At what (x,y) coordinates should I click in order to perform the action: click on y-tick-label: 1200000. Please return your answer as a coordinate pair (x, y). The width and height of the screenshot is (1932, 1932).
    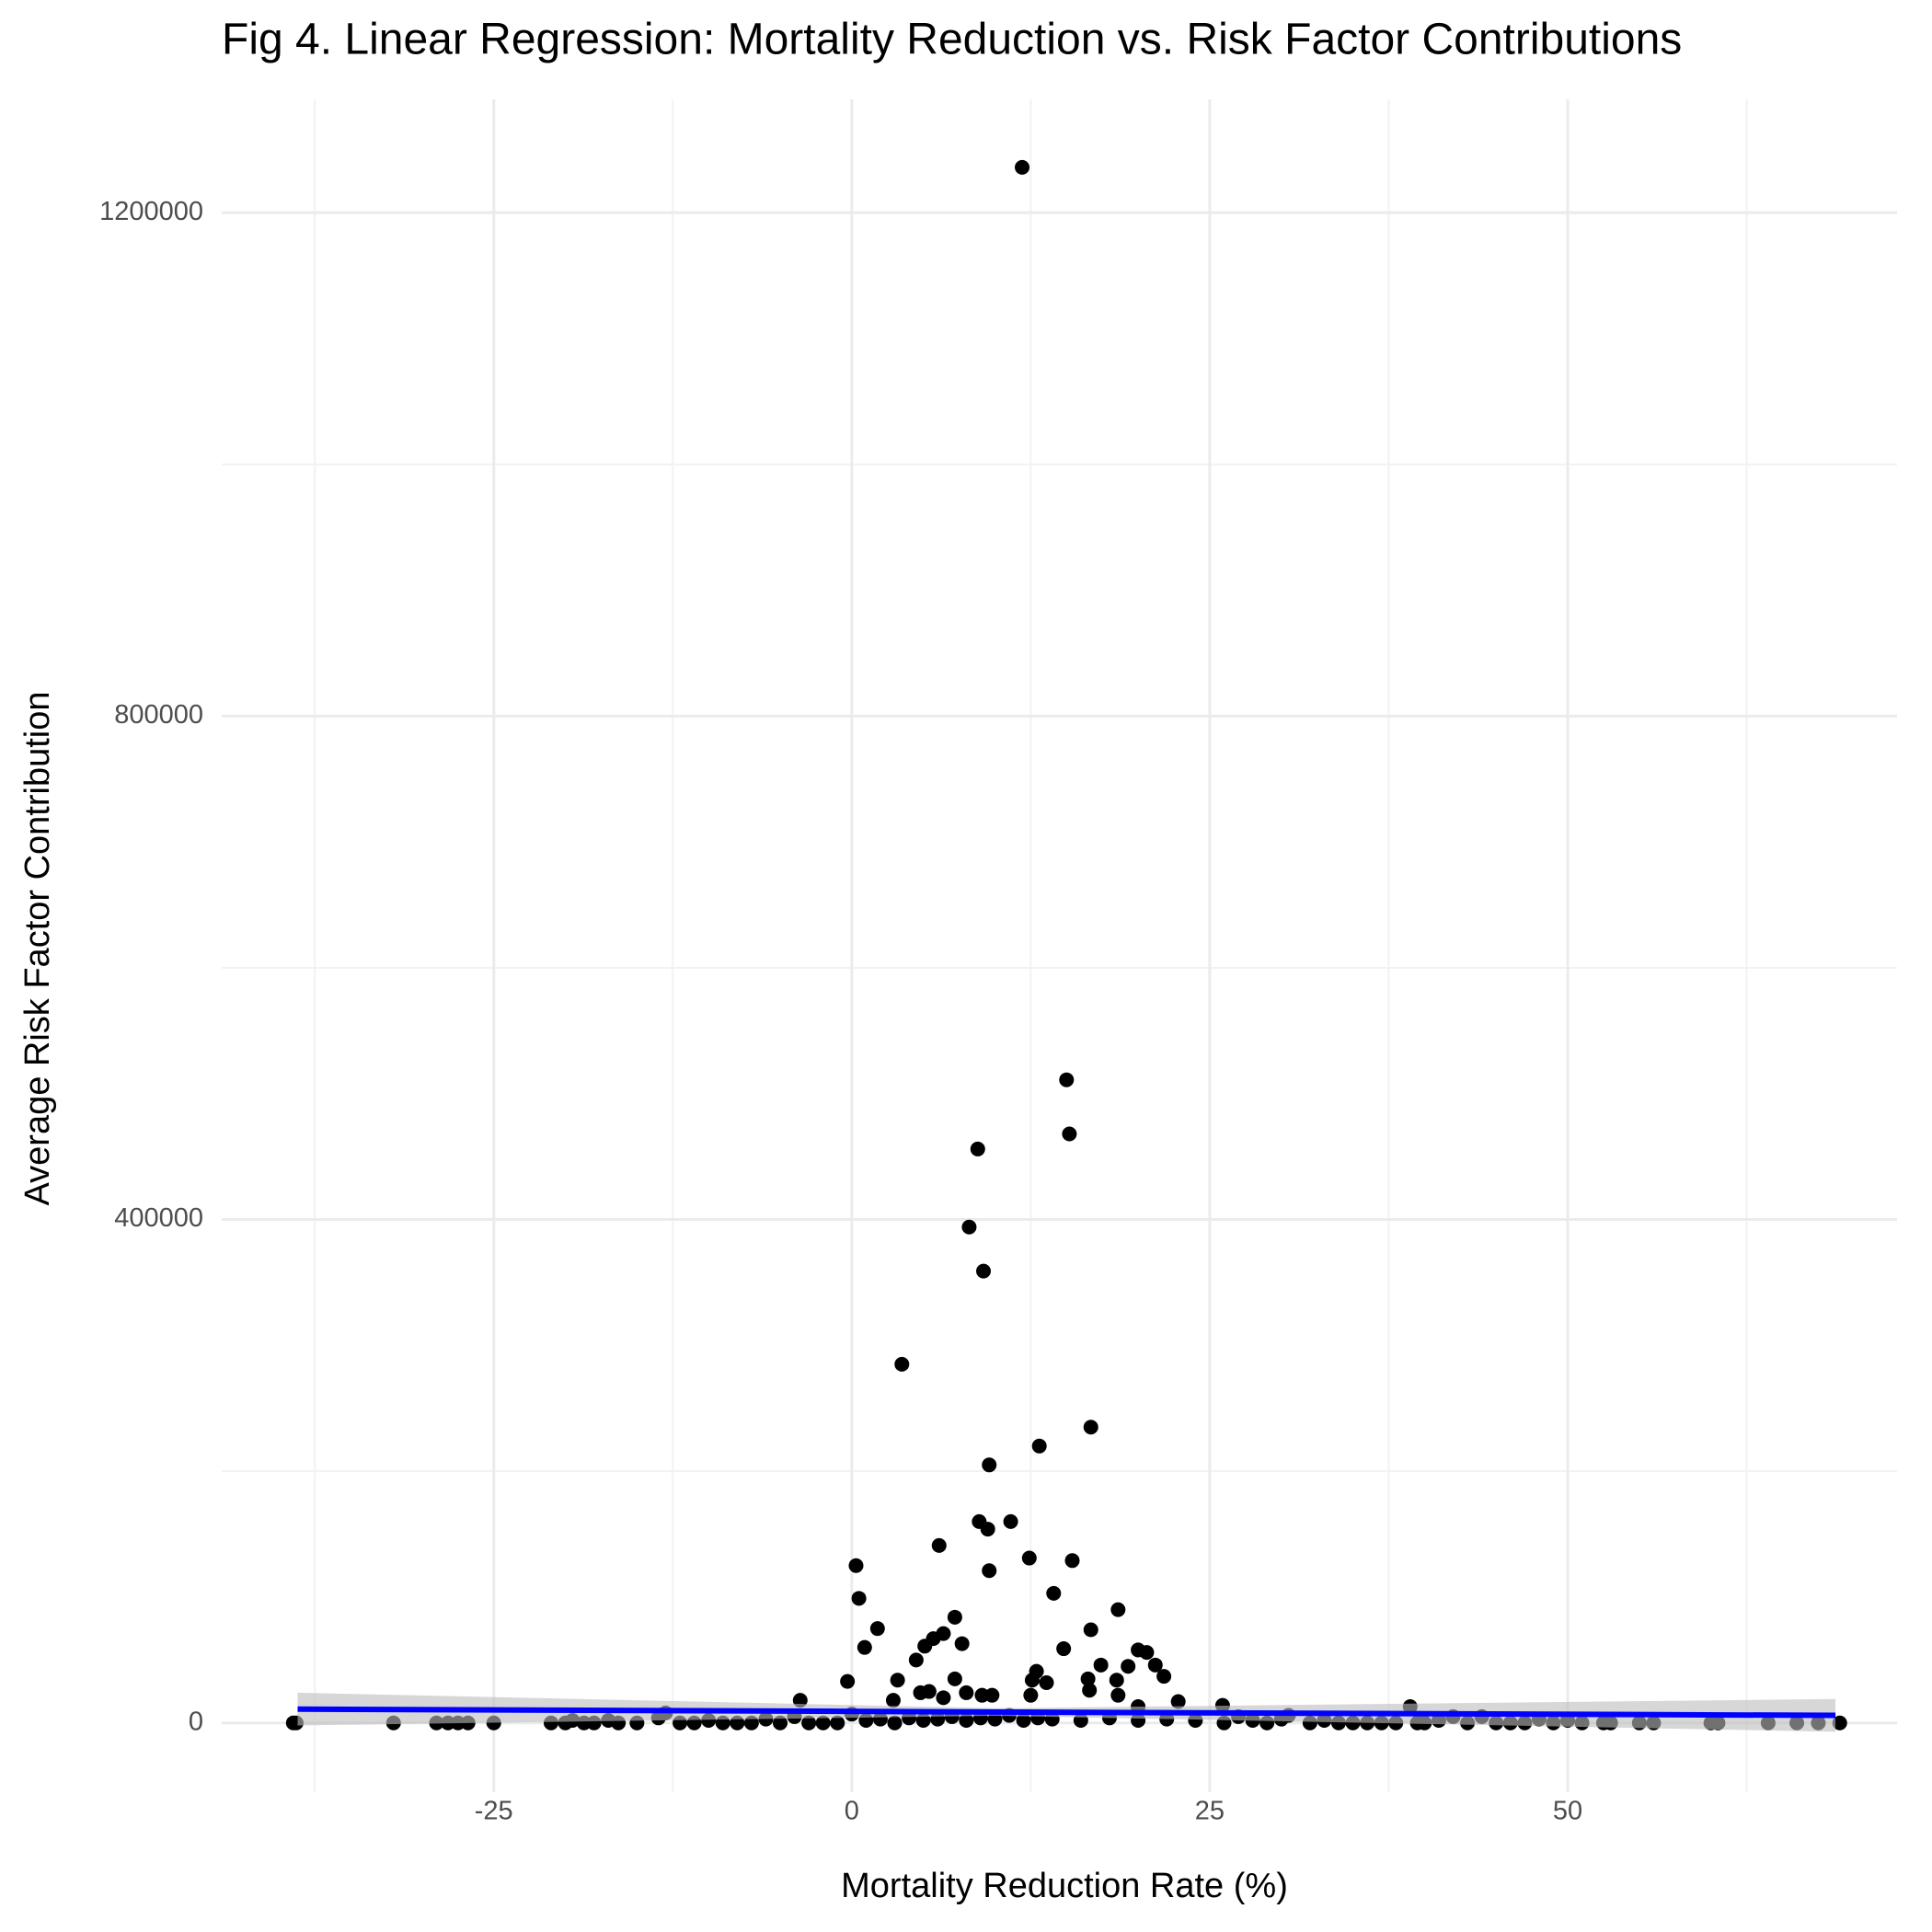
    Looking at the image, I should click on (151, 211).